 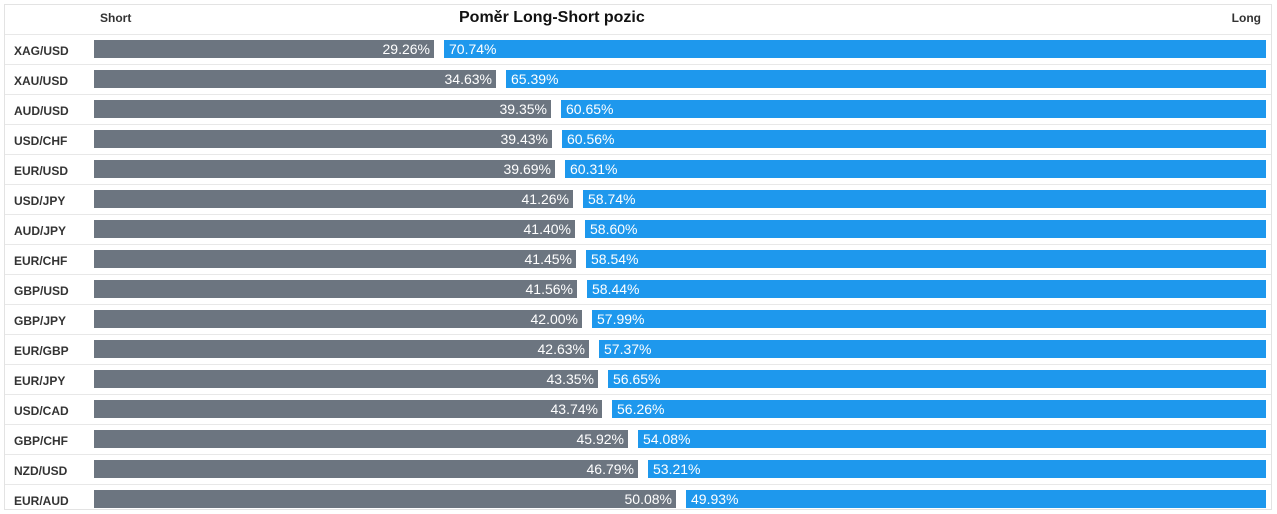 What do you see at coordinates (40, 321) in the screenshot?
I see `pair-label: GBP/JPY` at bounding box center [40, 321].